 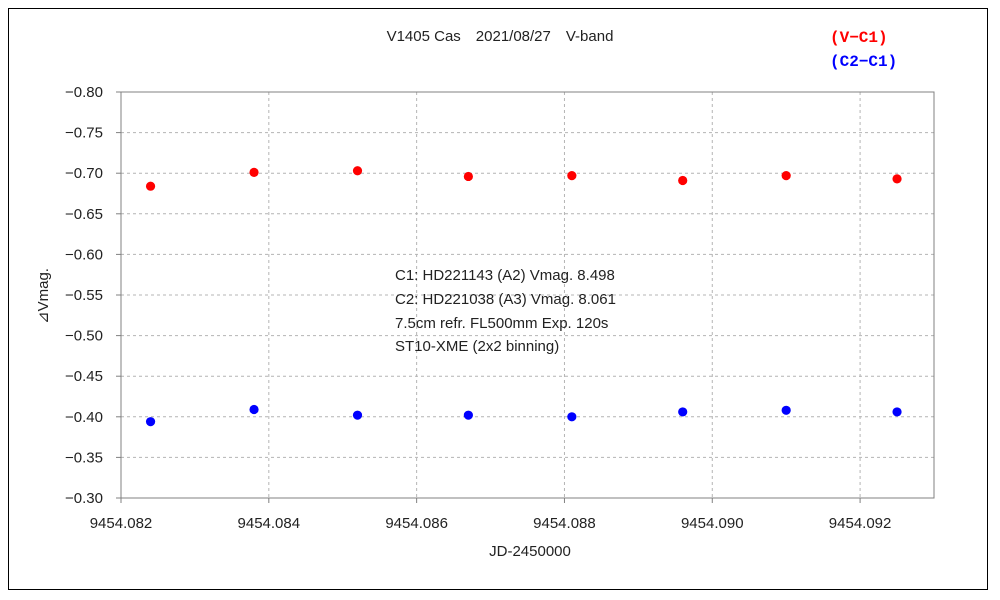 What do you see at coordinates (84, 173) in the screenshot?
I see `y-tick-label: −0.70` at bounding box center [84, 173].